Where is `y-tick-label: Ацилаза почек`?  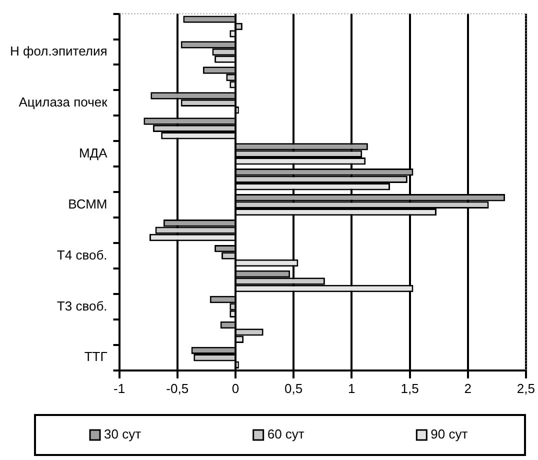
y-tick-label: Ацилаза почек is located at coordinates (63, 102).